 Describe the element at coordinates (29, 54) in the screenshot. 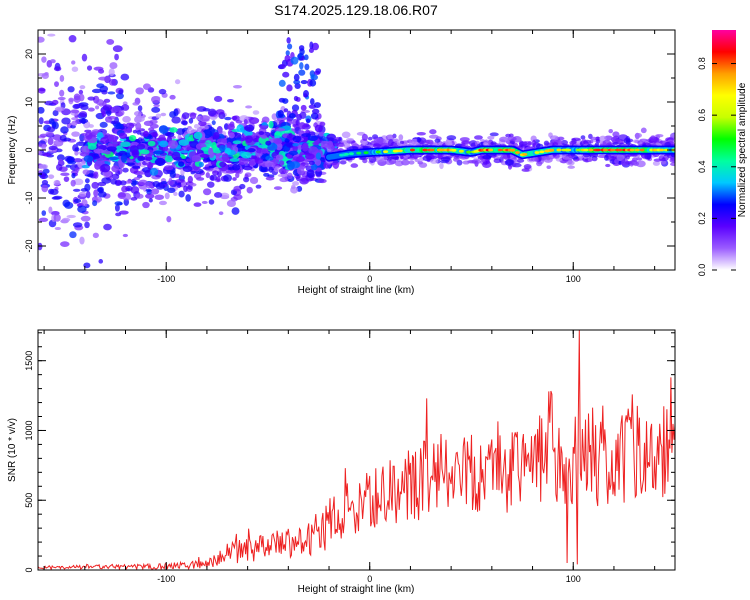

I see `y-tick-label: 20` at that location.